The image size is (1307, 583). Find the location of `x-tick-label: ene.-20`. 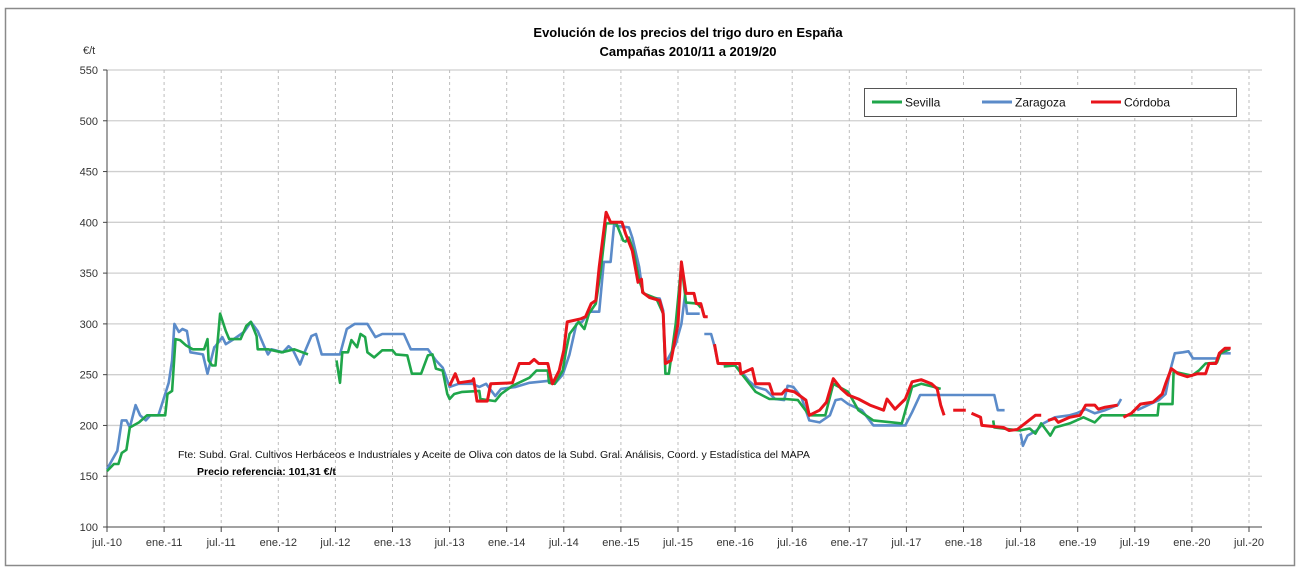

x-tick-label: ene.-20 is located at coordinates (1191, 543).